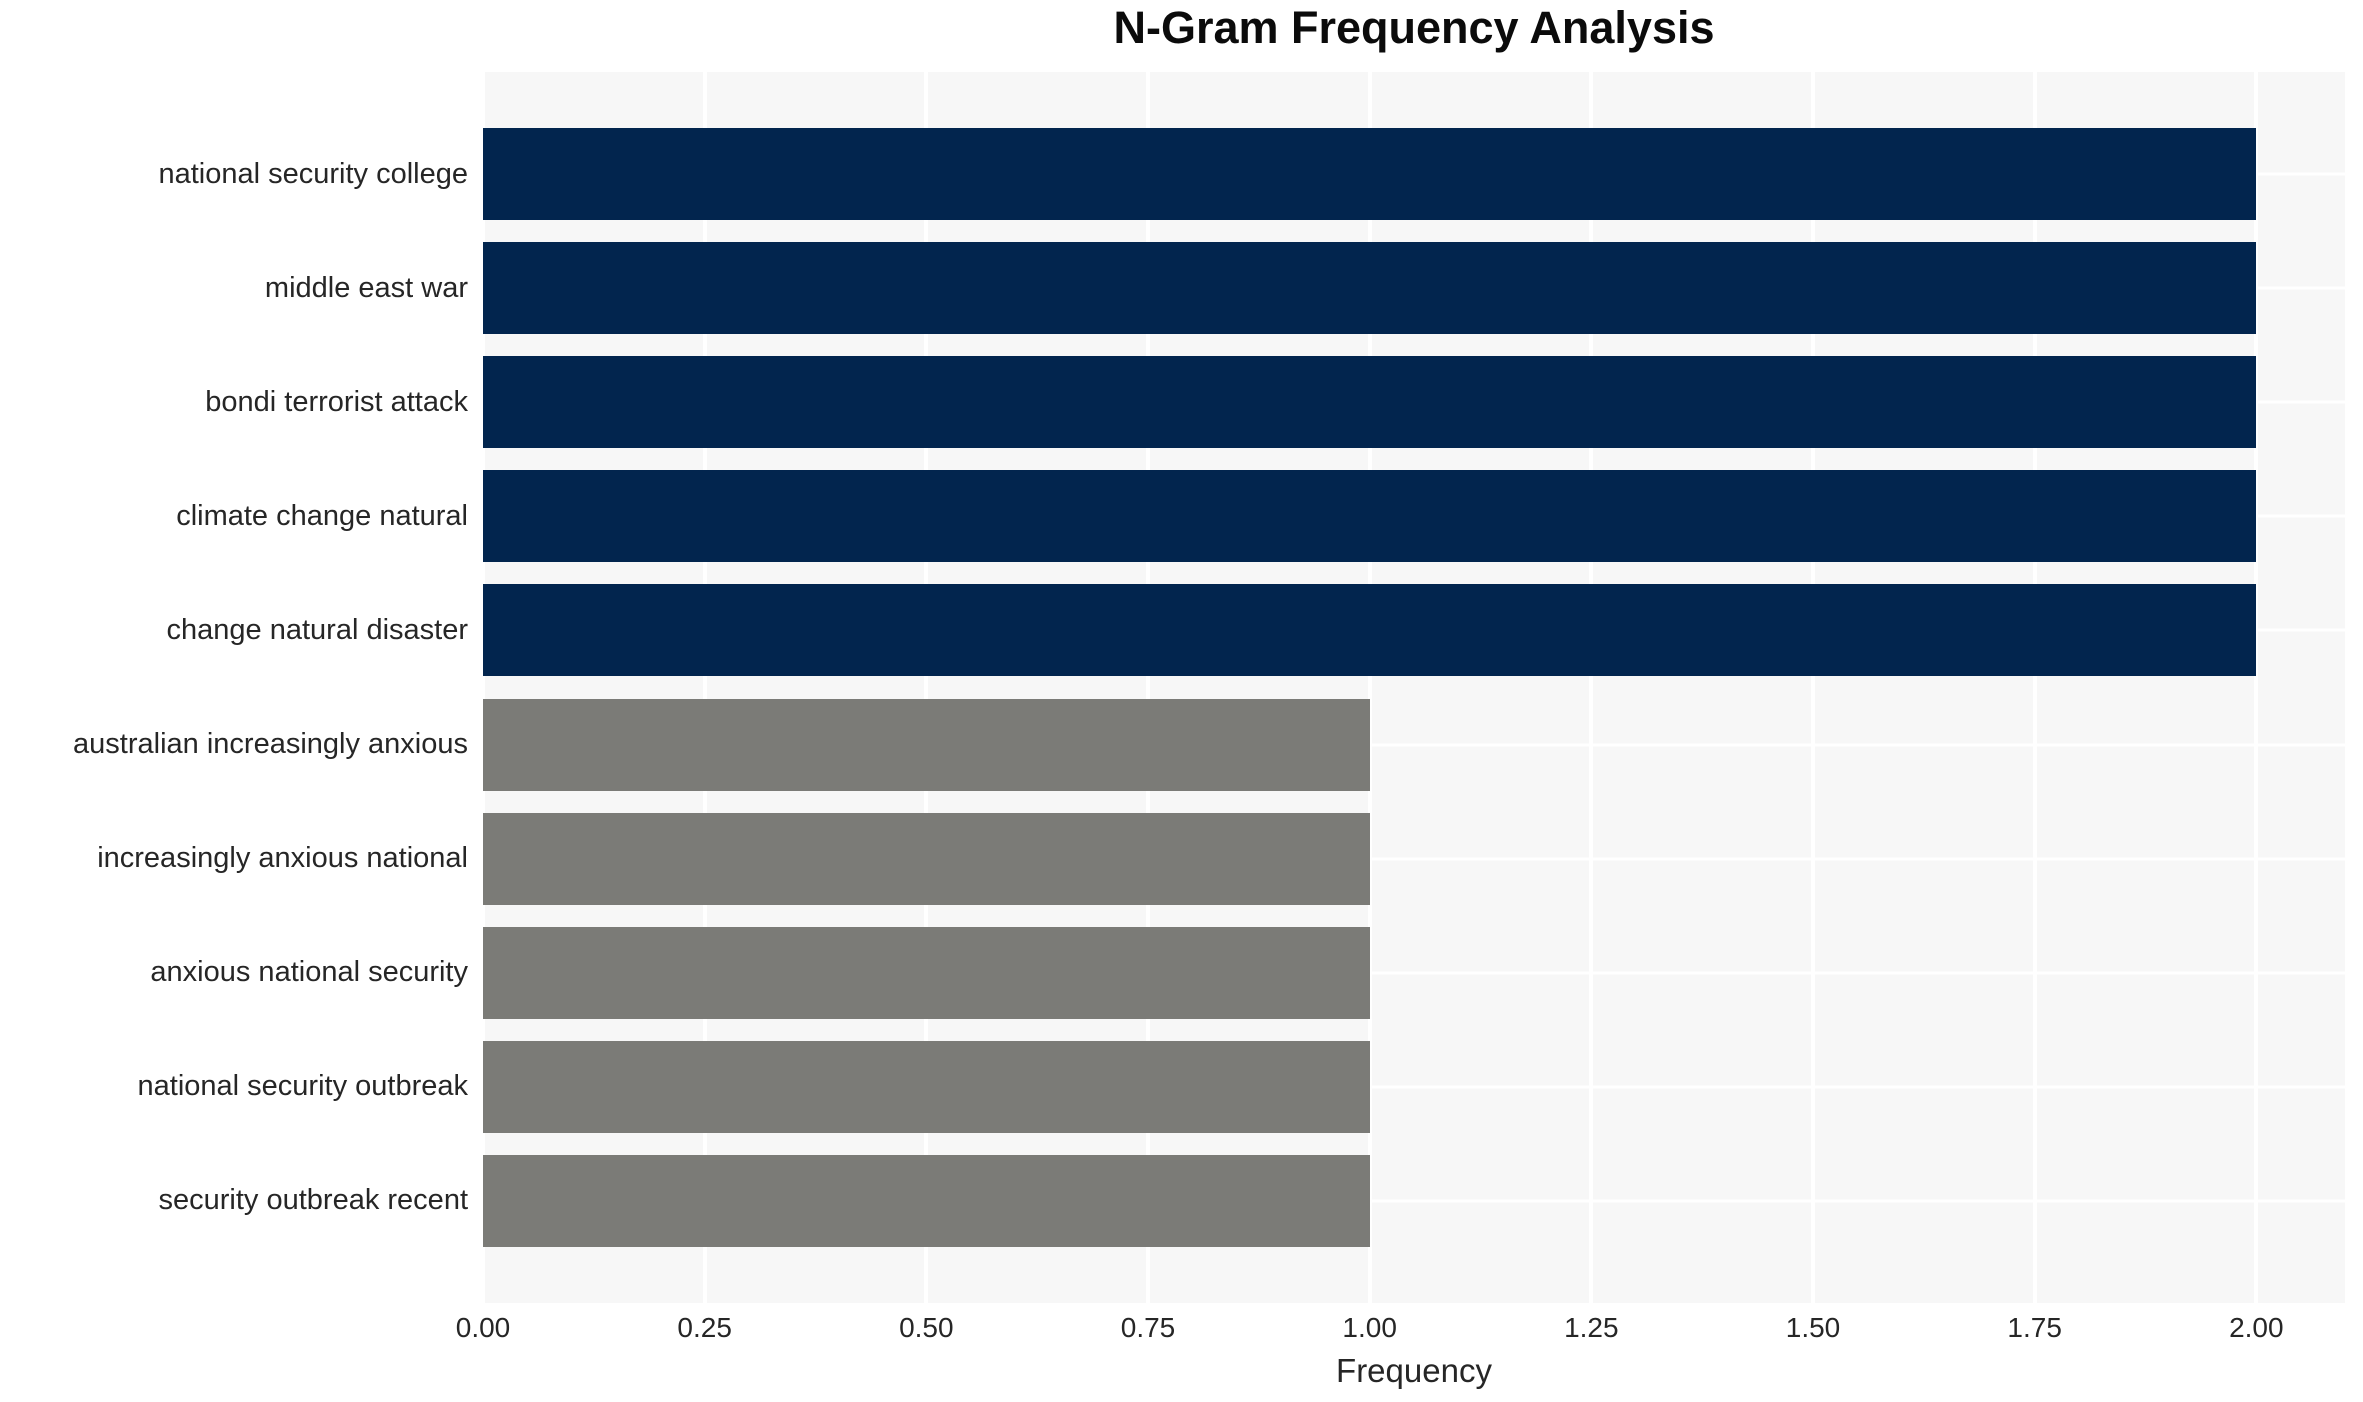  I want to click on bar-row: climate change natural, so click(1172, 516).